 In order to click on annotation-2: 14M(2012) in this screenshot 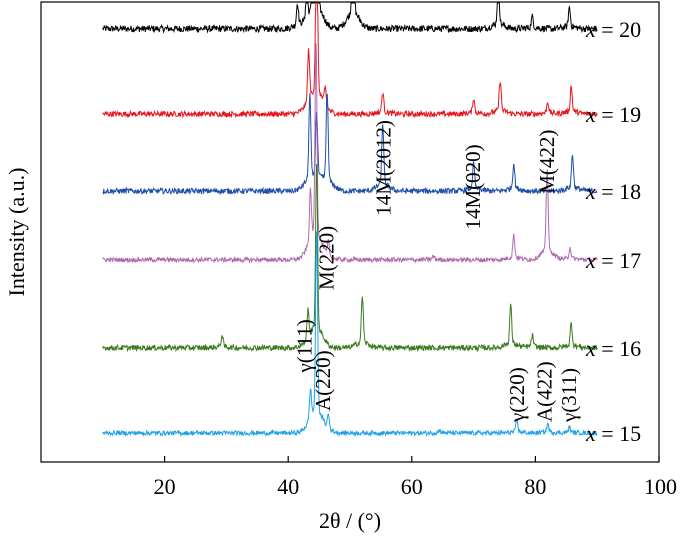, I will do `click(383, 168)`.